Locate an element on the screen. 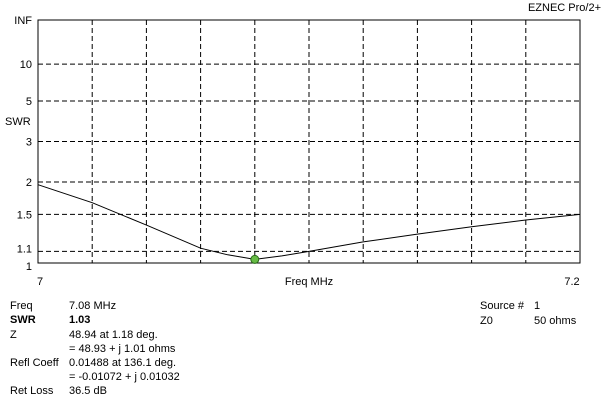  refl-coeff-polar: 0.01488 at 136.1 deg. is located at coordinates (123, 363).